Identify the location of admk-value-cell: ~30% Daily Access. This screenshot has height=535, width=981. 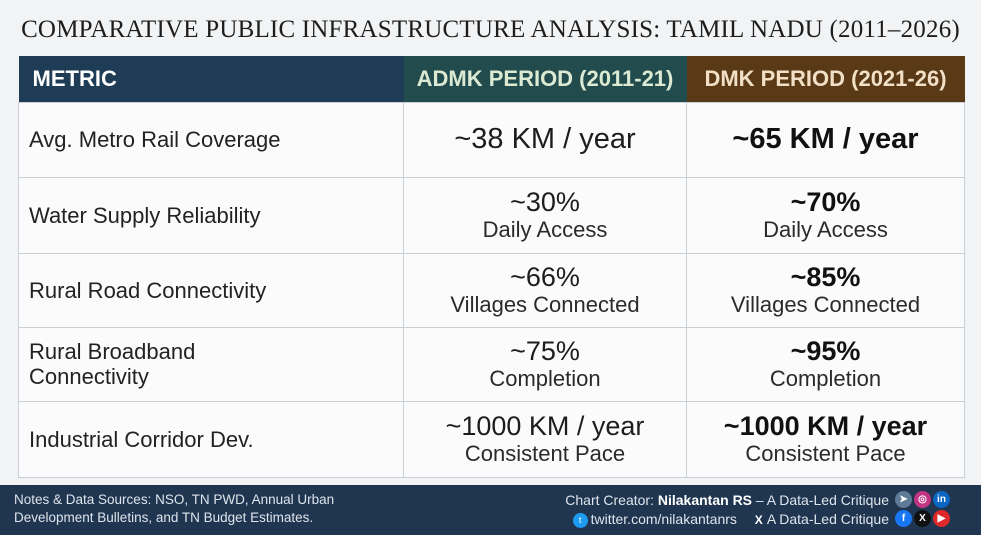
(545, 215).